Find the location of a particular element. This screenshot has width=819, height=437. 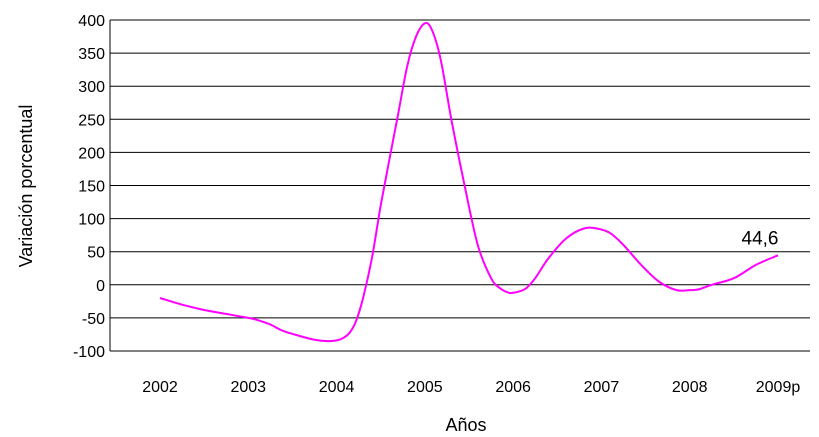

x-tick-label: 2002 is located at coordinates (160, 387).